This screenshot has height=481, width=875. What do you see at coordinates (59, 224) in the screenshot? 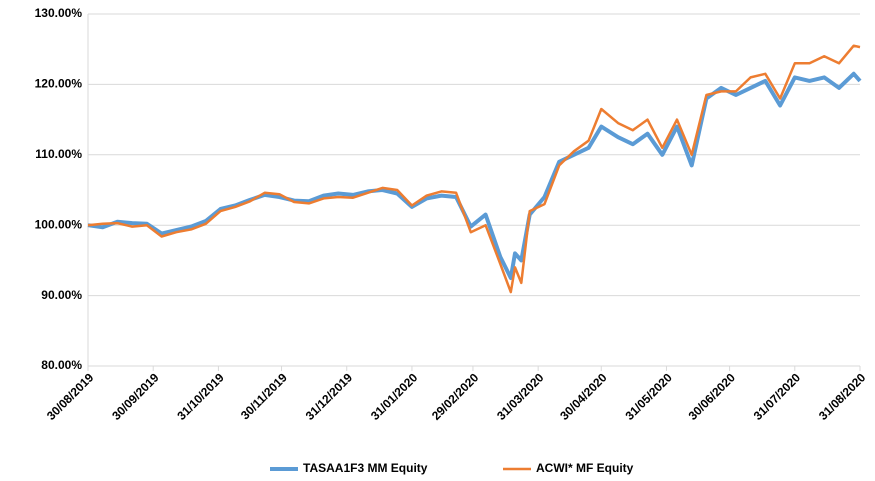
I see `y-tick-label: 100.00%` at bounding box center [59, 224].